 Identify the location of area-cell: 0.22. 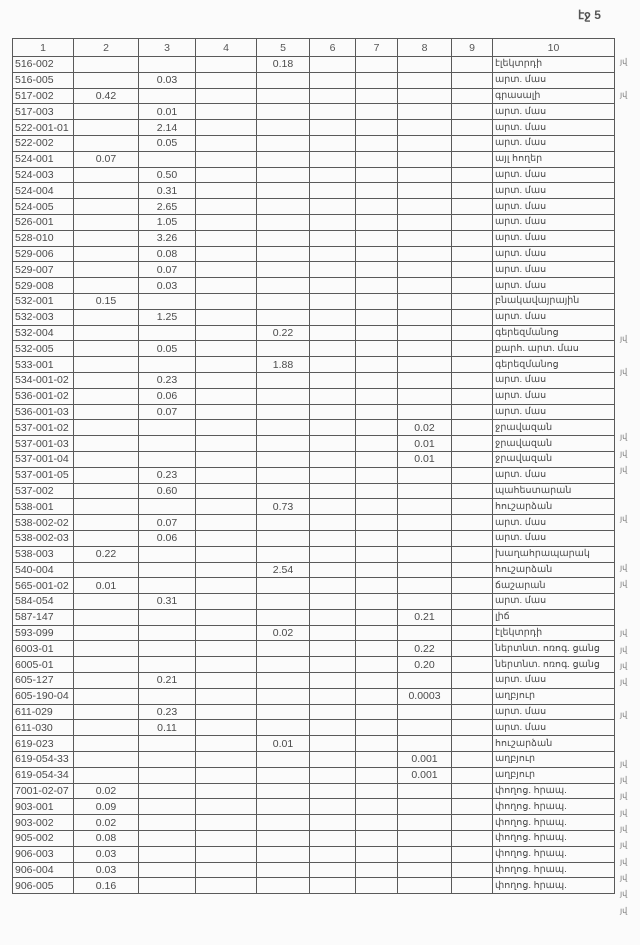
(283, 333).